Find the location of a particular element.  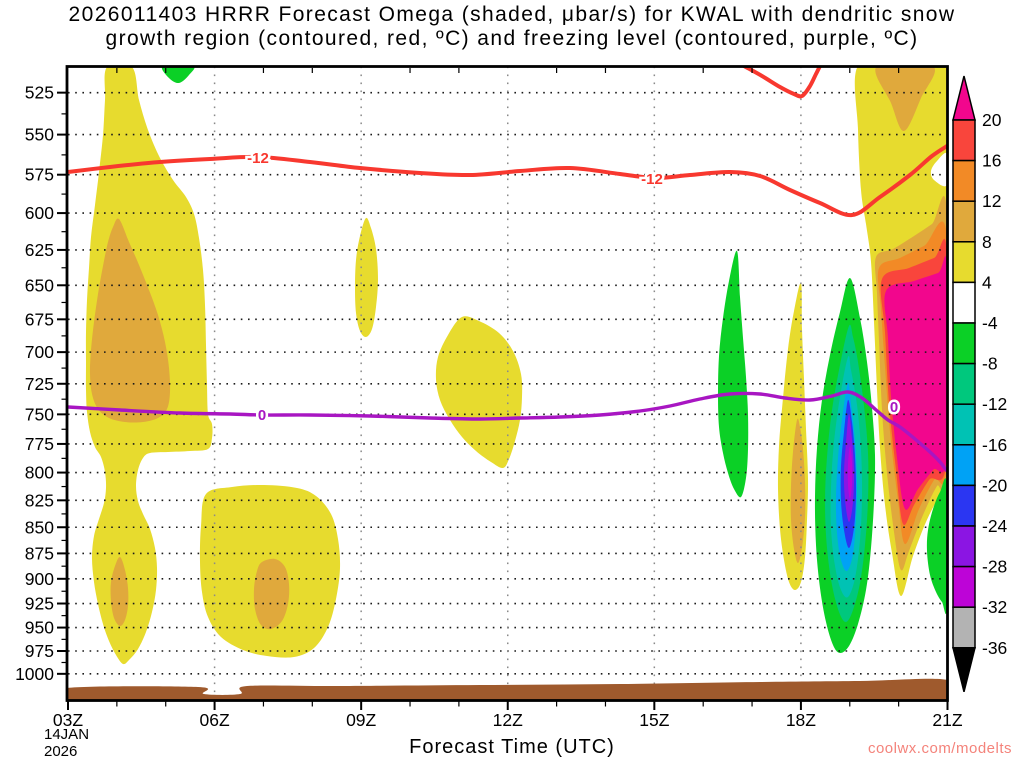

omega-region-updraft-11z-midlevel is located at coordinates (479, 392).